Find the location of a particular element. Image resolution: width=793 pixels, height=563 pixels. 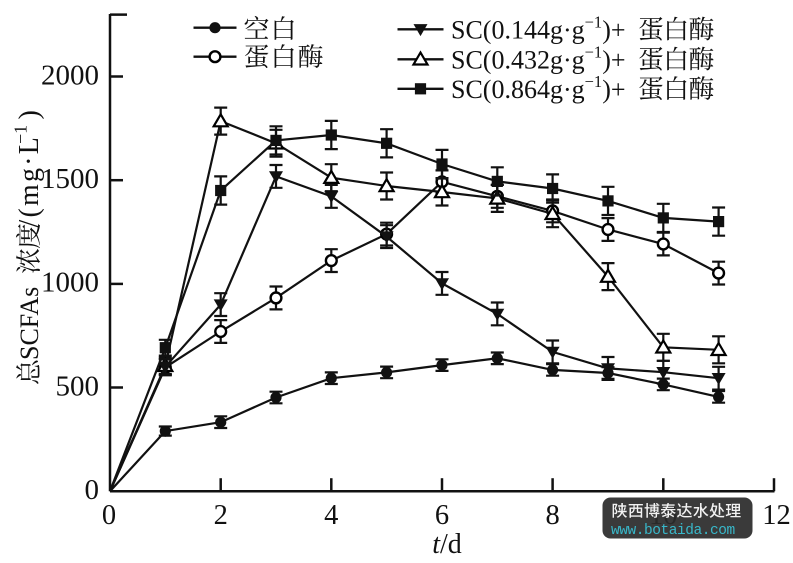

svg-text: 500 is located at coordinates (78, 386).